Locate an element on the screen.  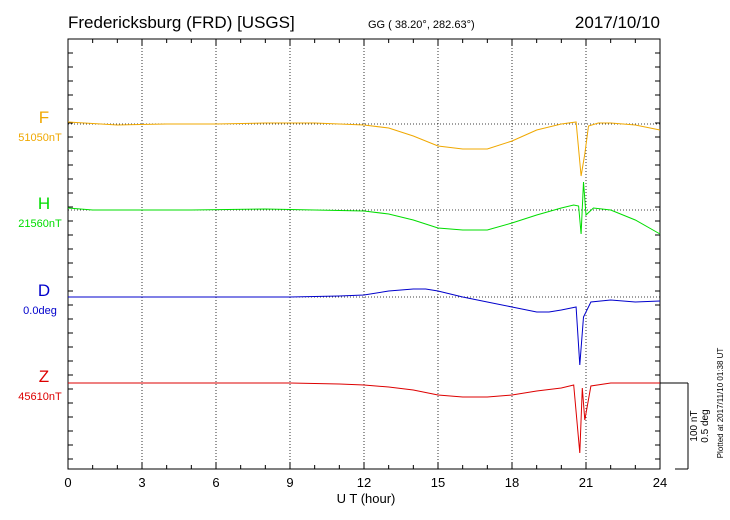
station-title: Fredericksburg (FRD) [USGS] is located at coordinates (181, 22).